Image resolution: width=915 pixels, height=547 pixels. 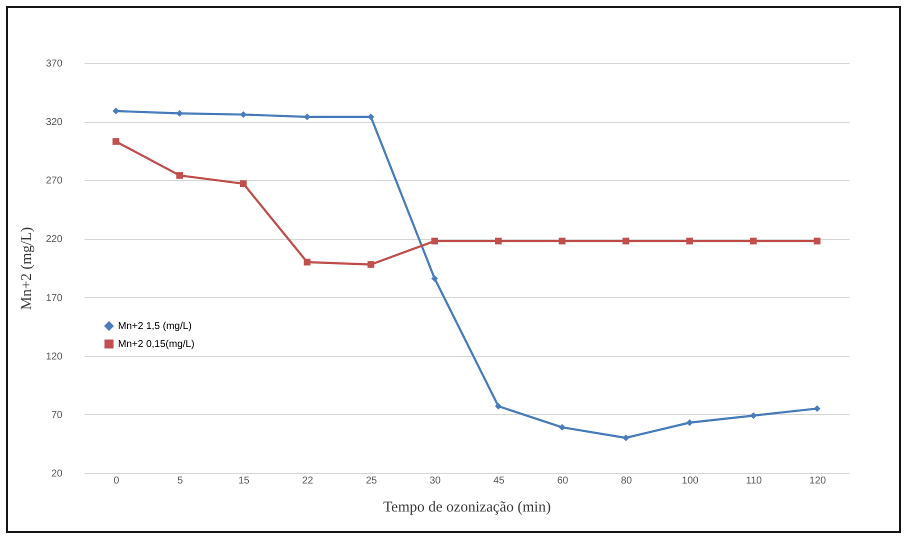 I want to click on x-tick-label: 25, so click(x=372, y=481).